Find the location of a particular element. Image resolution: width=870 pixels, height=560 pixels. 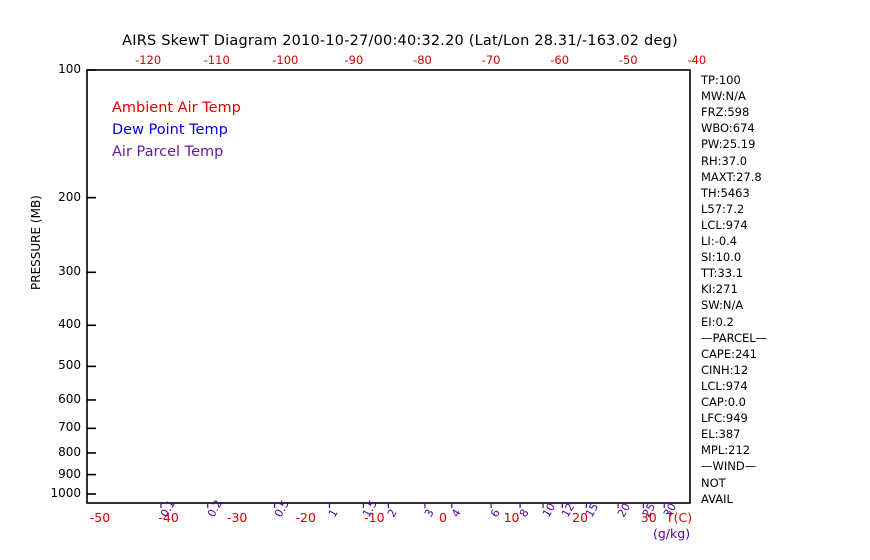

parameter-13: KI:271 is located at coordinates (719, 289).